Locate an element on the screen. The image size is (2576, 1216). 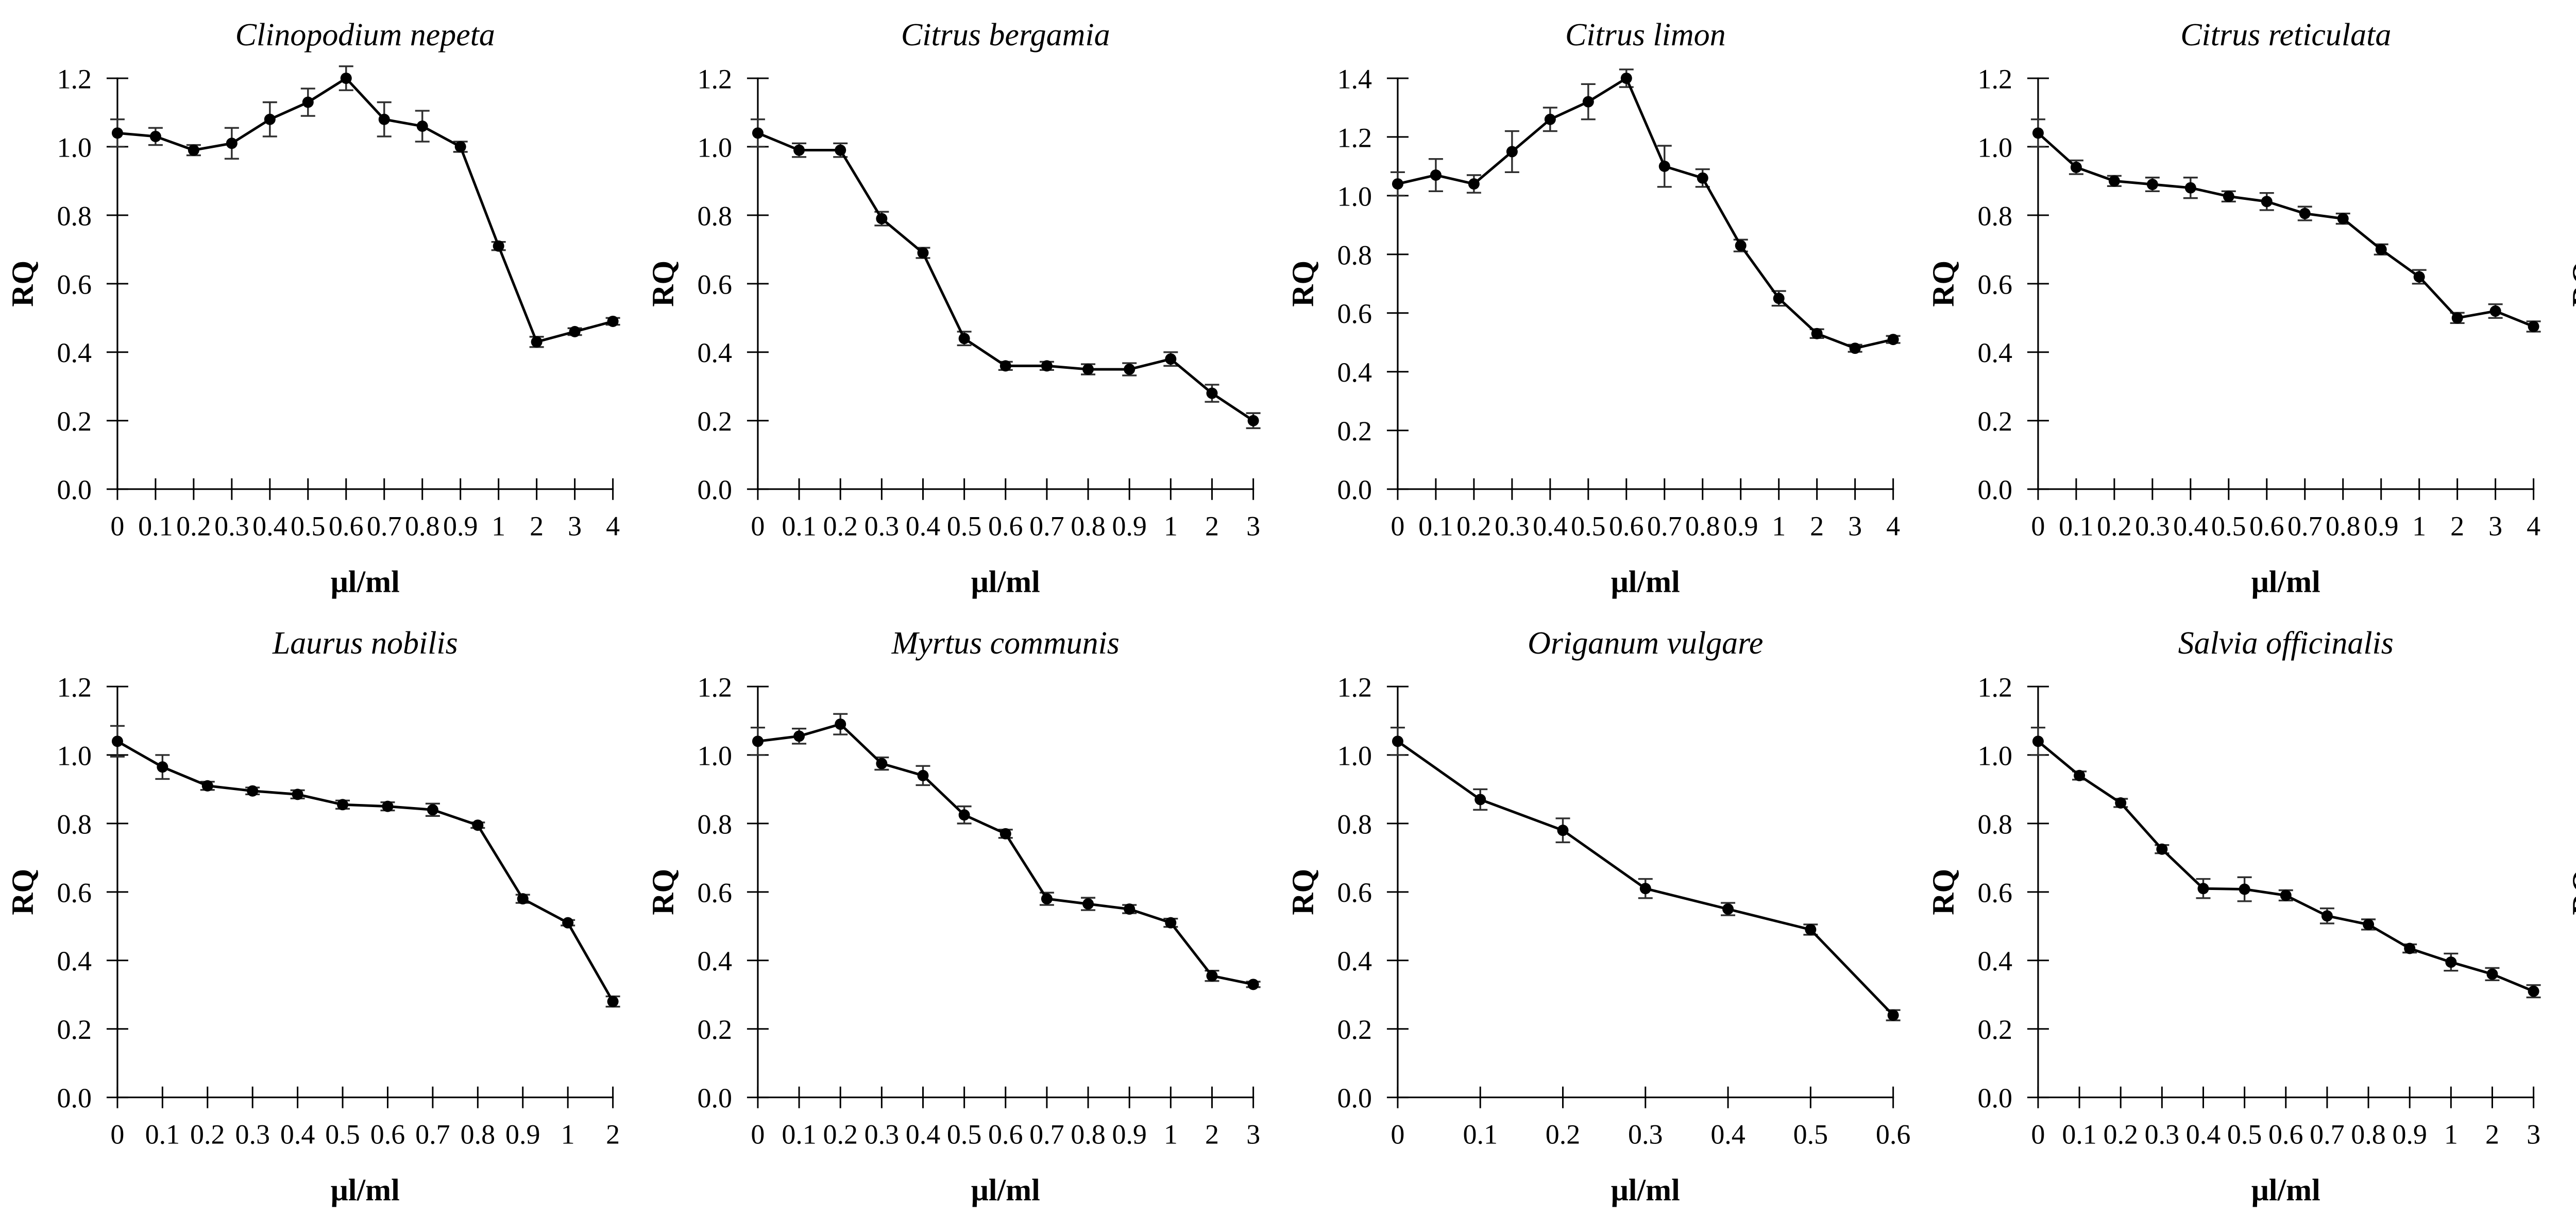
chart-title: Clinopodium nepeta is located at coordinates (365, 35).